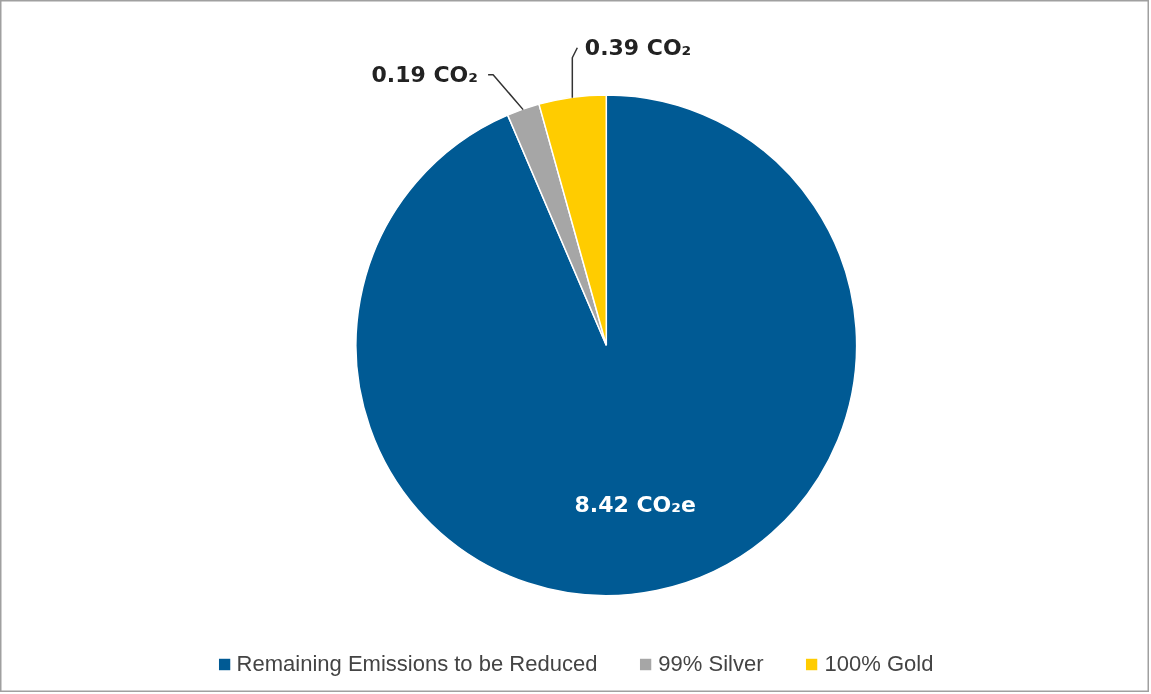 The height and width of the screenshot is (694, 1151). I want to click on legend-label: 100% Gold, so click(879, 664).